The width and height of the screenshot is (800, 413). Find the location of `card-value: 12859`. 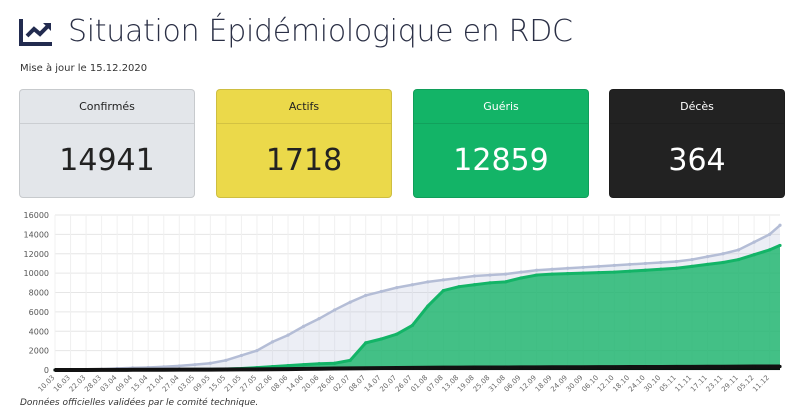

card-value: 12859 is located at coordinates (501, 160).